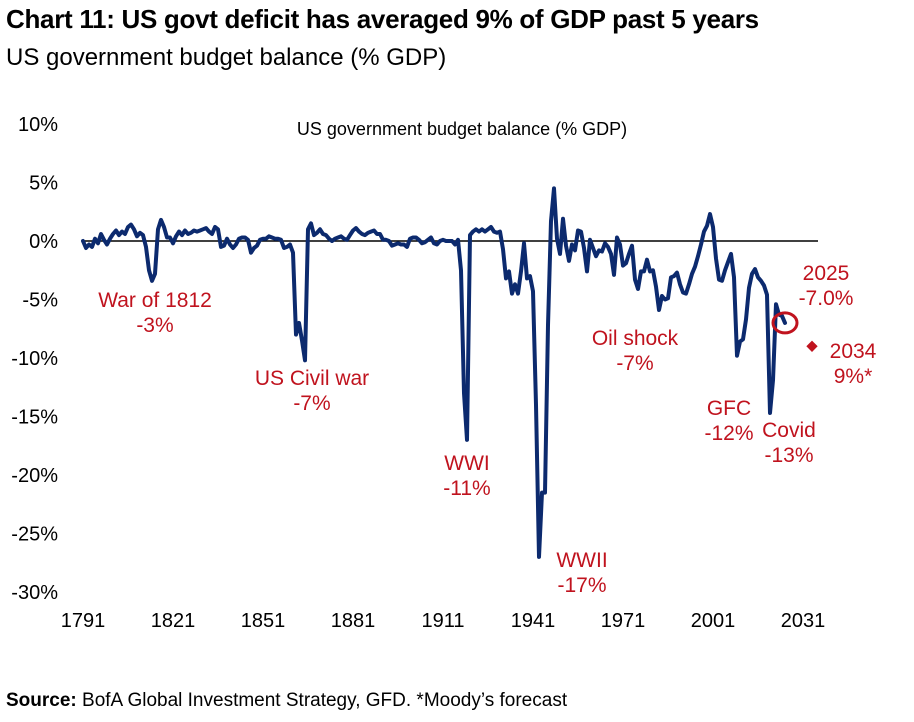 The image size is (914, 722). Describe the element at coordinates (713, 621) in the screenshot. I see `x-tick-label: 2001` at that location.